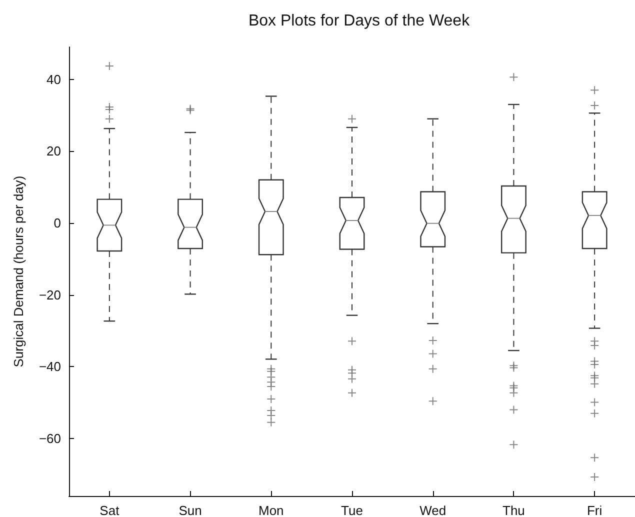  I want to click on y-tick-label: 20, so click(53, 151).